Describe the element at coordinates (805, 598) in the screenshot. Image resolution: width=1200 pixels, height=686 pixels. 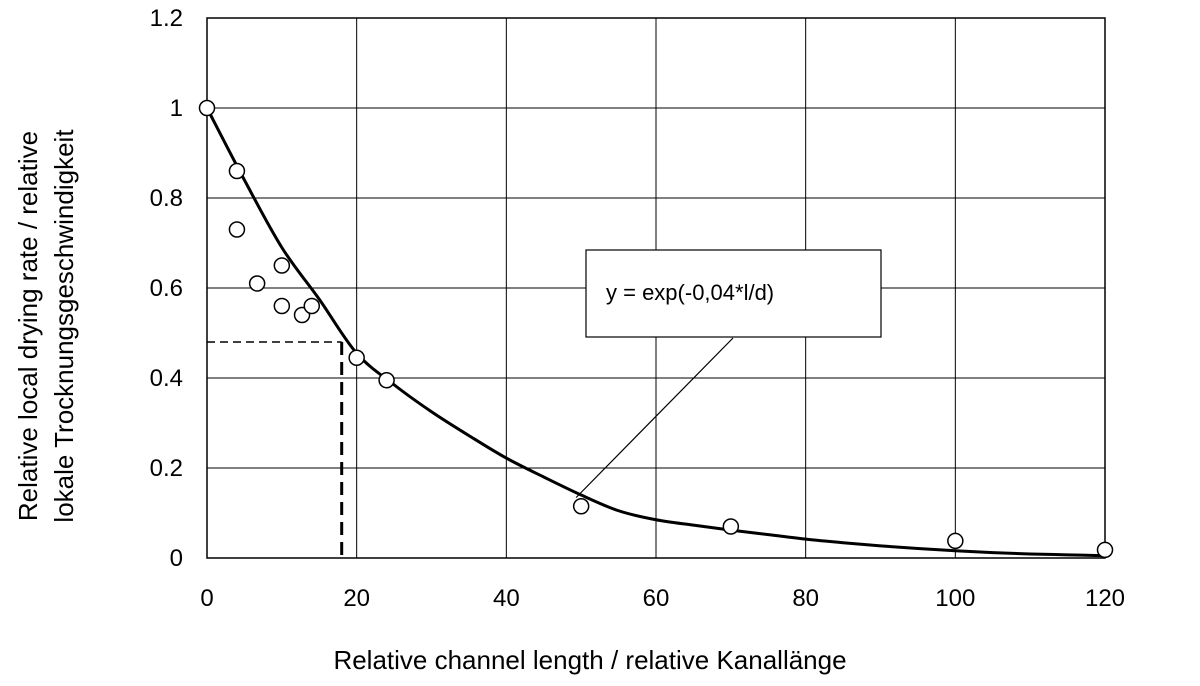
I see `x-tick-label: 80` at that location.